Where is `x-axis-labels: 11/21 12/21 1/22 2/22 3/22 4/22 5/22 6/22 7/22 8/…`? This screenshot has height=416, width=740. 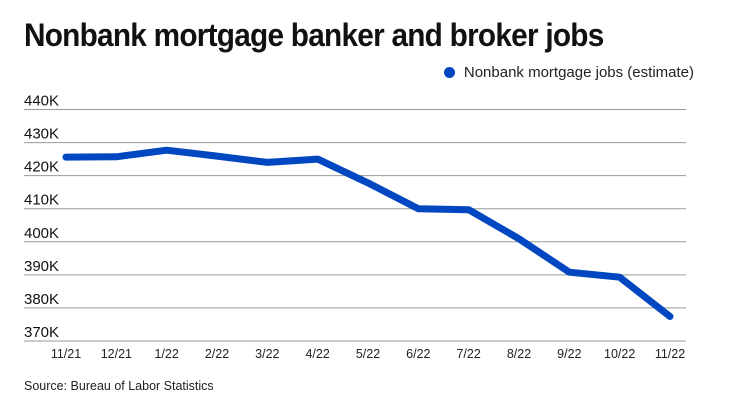
x-axis-labels: 11/21 12/21 1/22 2/22 3/22 4/22 5/22 6/22 7/22 8/… is located at coordinates (368, 354).